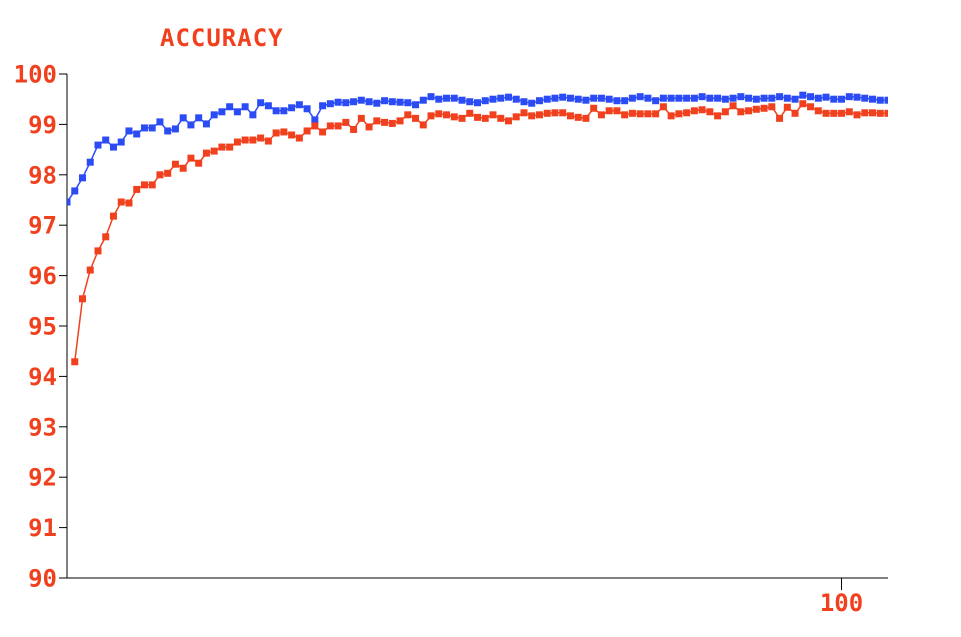  Describe the element at coordinates (42, 528) in the screenshot. I see `y-tick-label: 91` at that location.